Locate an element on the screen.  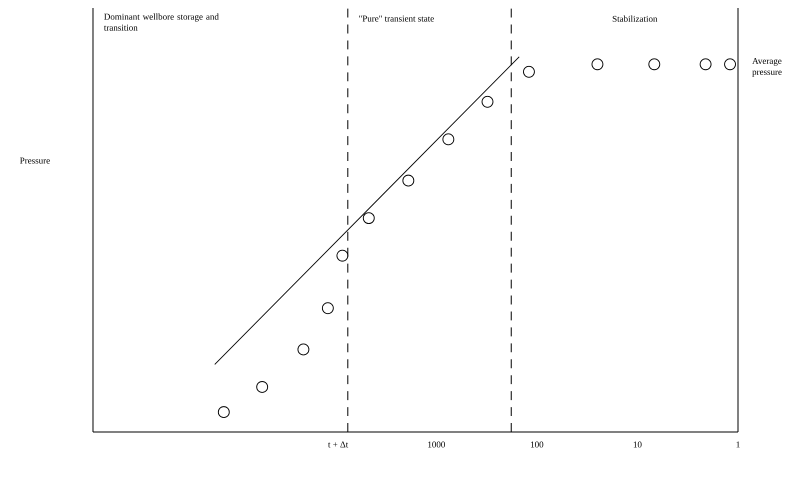
x-tick-label: 1000 is located at coordinates (436, 444).